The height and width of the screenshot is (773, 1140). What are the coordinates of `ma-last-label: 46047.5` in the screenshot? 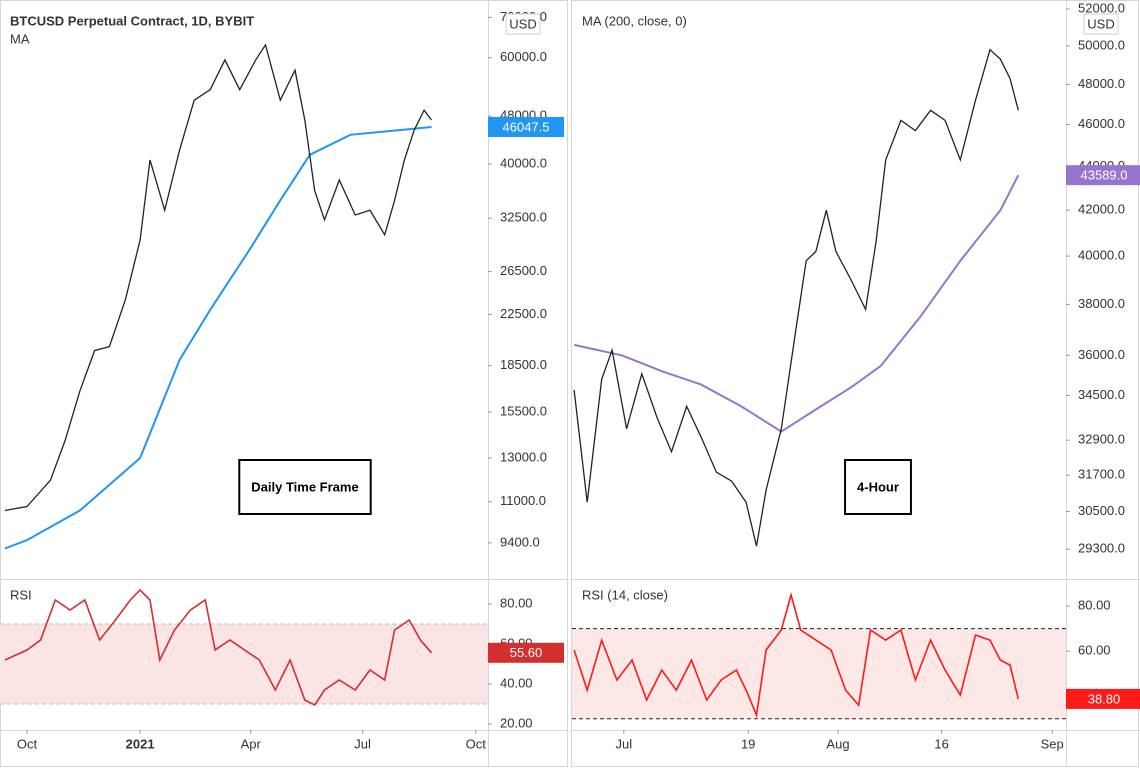 It's located at (526, 126).